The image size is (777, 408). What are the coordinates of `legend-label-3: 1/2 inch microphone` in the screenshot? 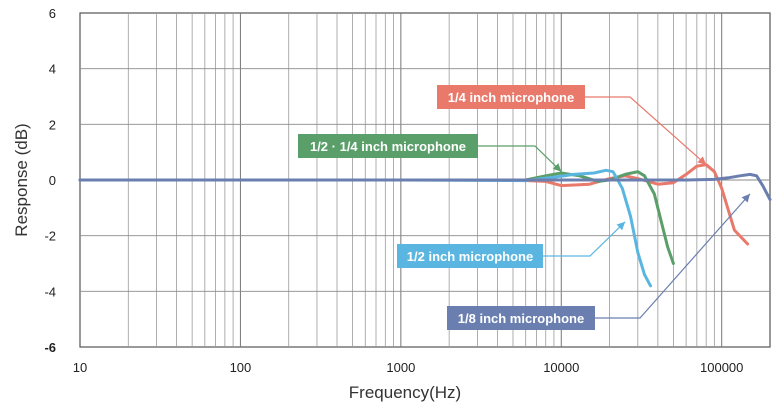 It's located at (470, 256).